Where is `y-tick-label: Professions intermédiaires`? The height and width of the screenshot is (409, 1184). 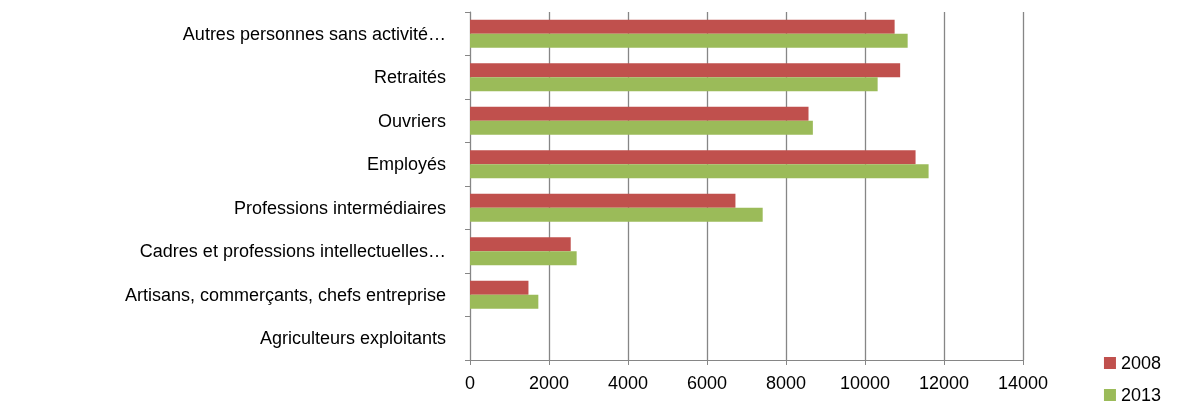 y-tick-label: Professions intermédiaires is located at coordinates (339, 207).